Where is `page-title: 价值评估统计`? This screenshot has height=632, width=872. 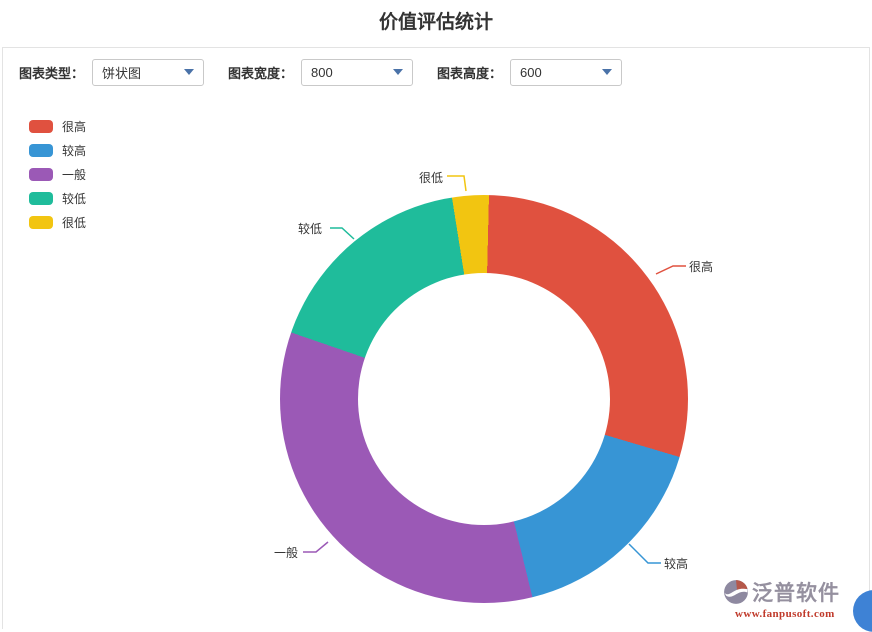
page-title: 价值评估统计 is located at coordinates (435, 22).